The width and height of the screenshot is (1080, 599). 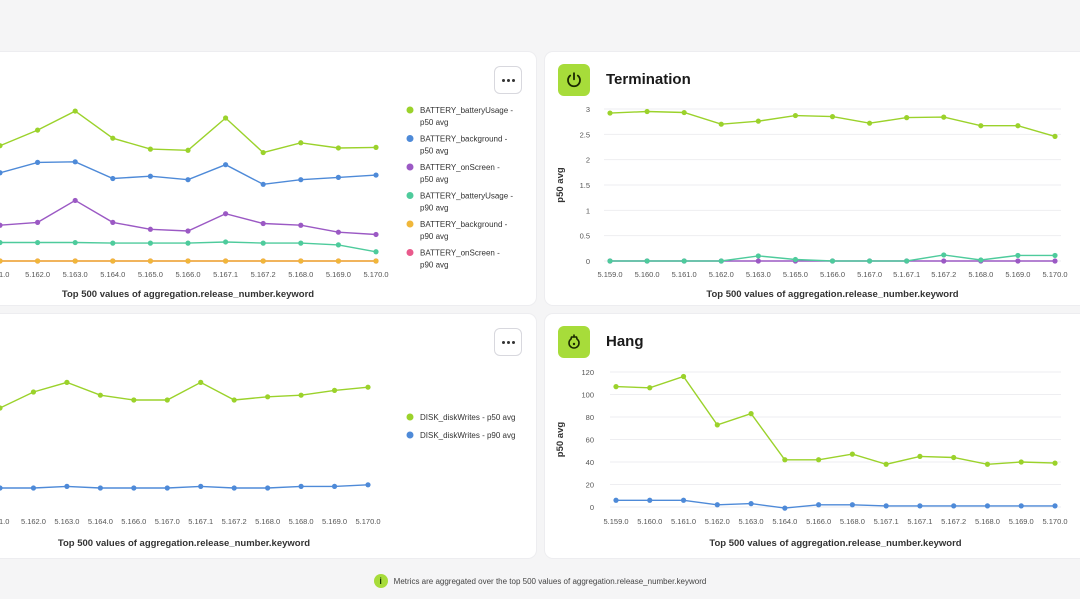 What do you see at coordinates (460, 173) in the screenshot?
I see `legend-label: BATTERY_onScreen -p50 avg` at bounding box center [460, 173].